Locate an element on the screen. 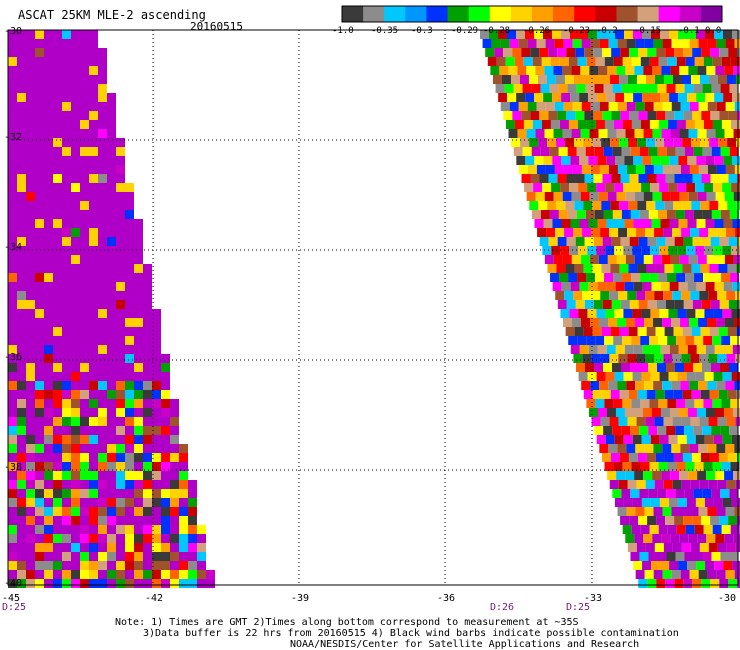 This screenshot has width=740, height=650. pass-time-label: D:26 is located at coordinates (502, 607).